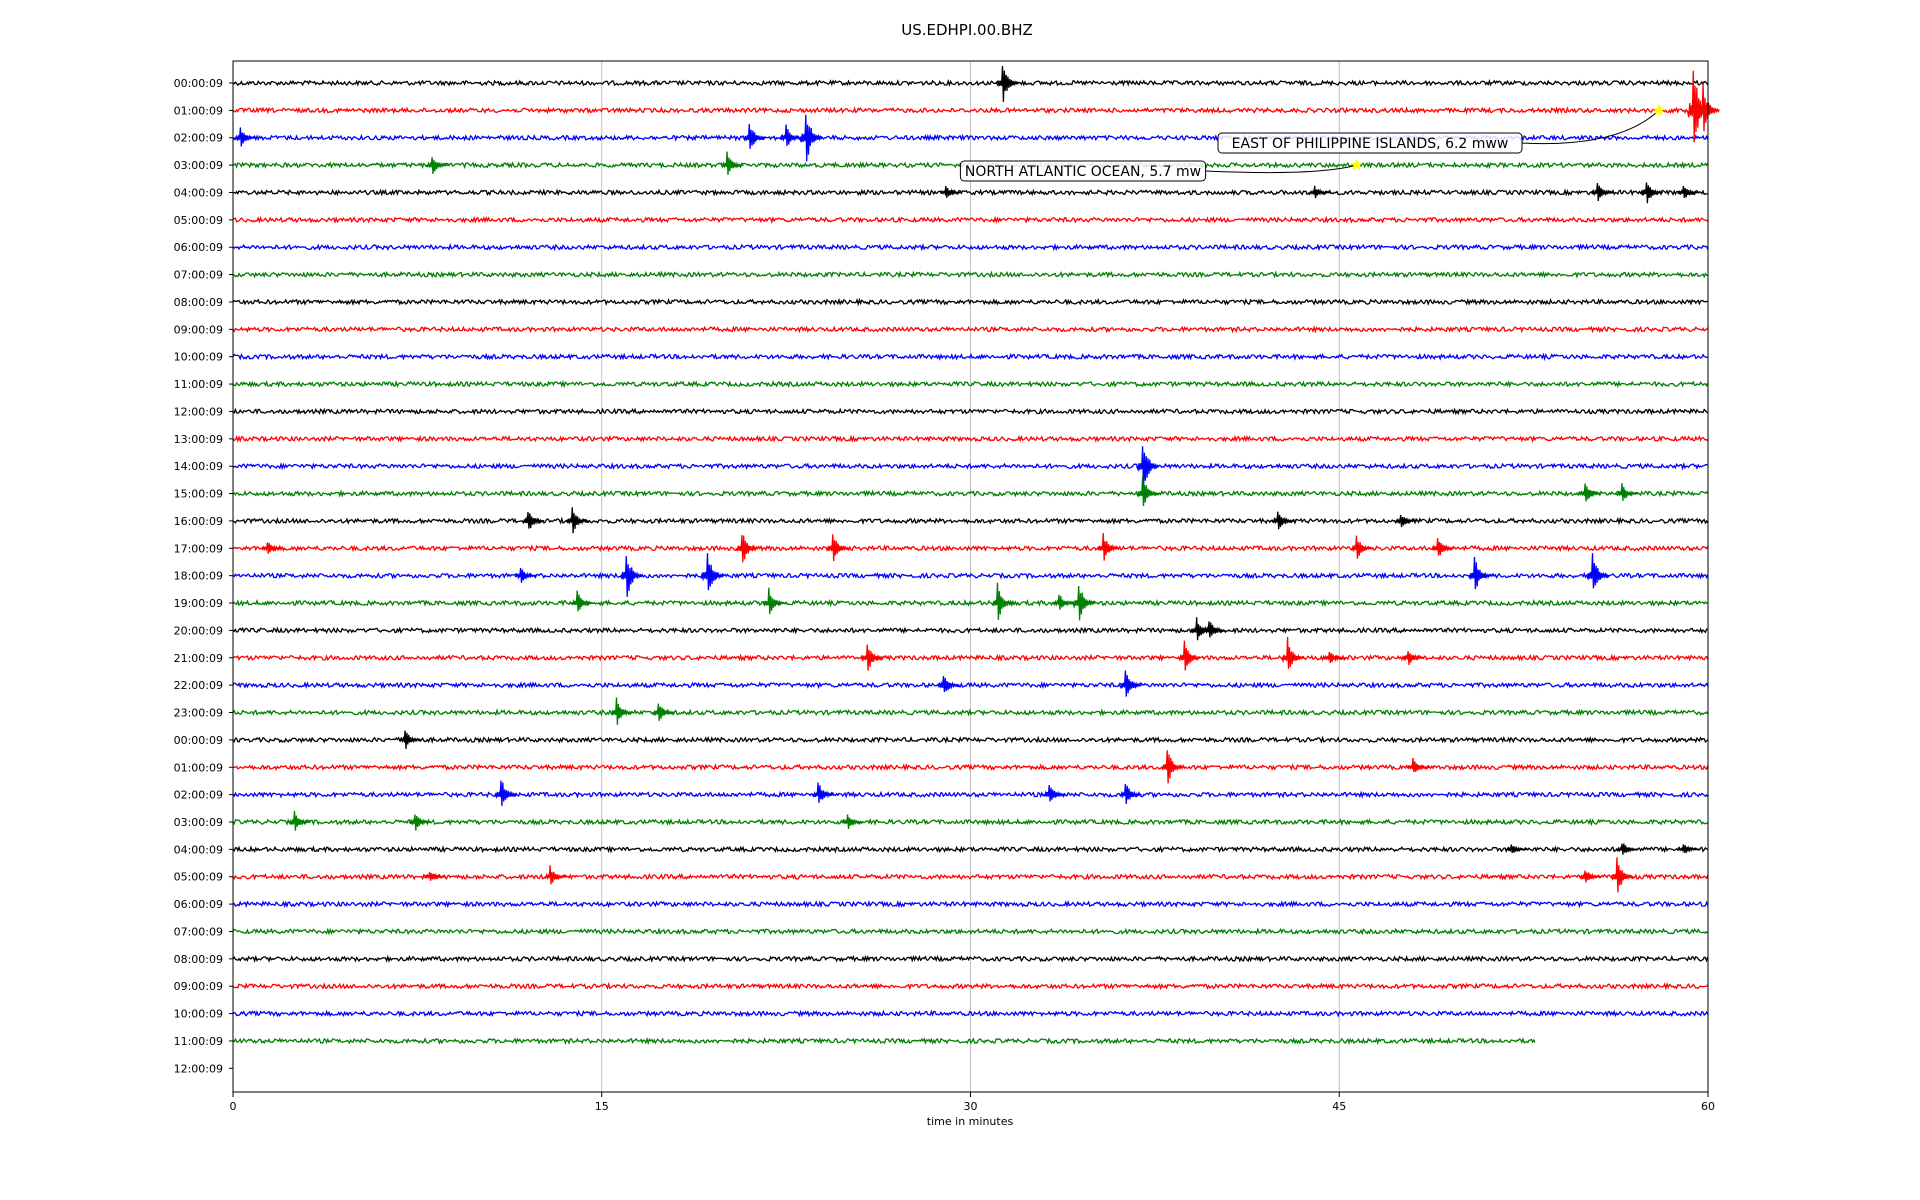  Describe the element at coordinates (233, 1106) in the screenshot. I see `x-tick-label: 0` at that location.